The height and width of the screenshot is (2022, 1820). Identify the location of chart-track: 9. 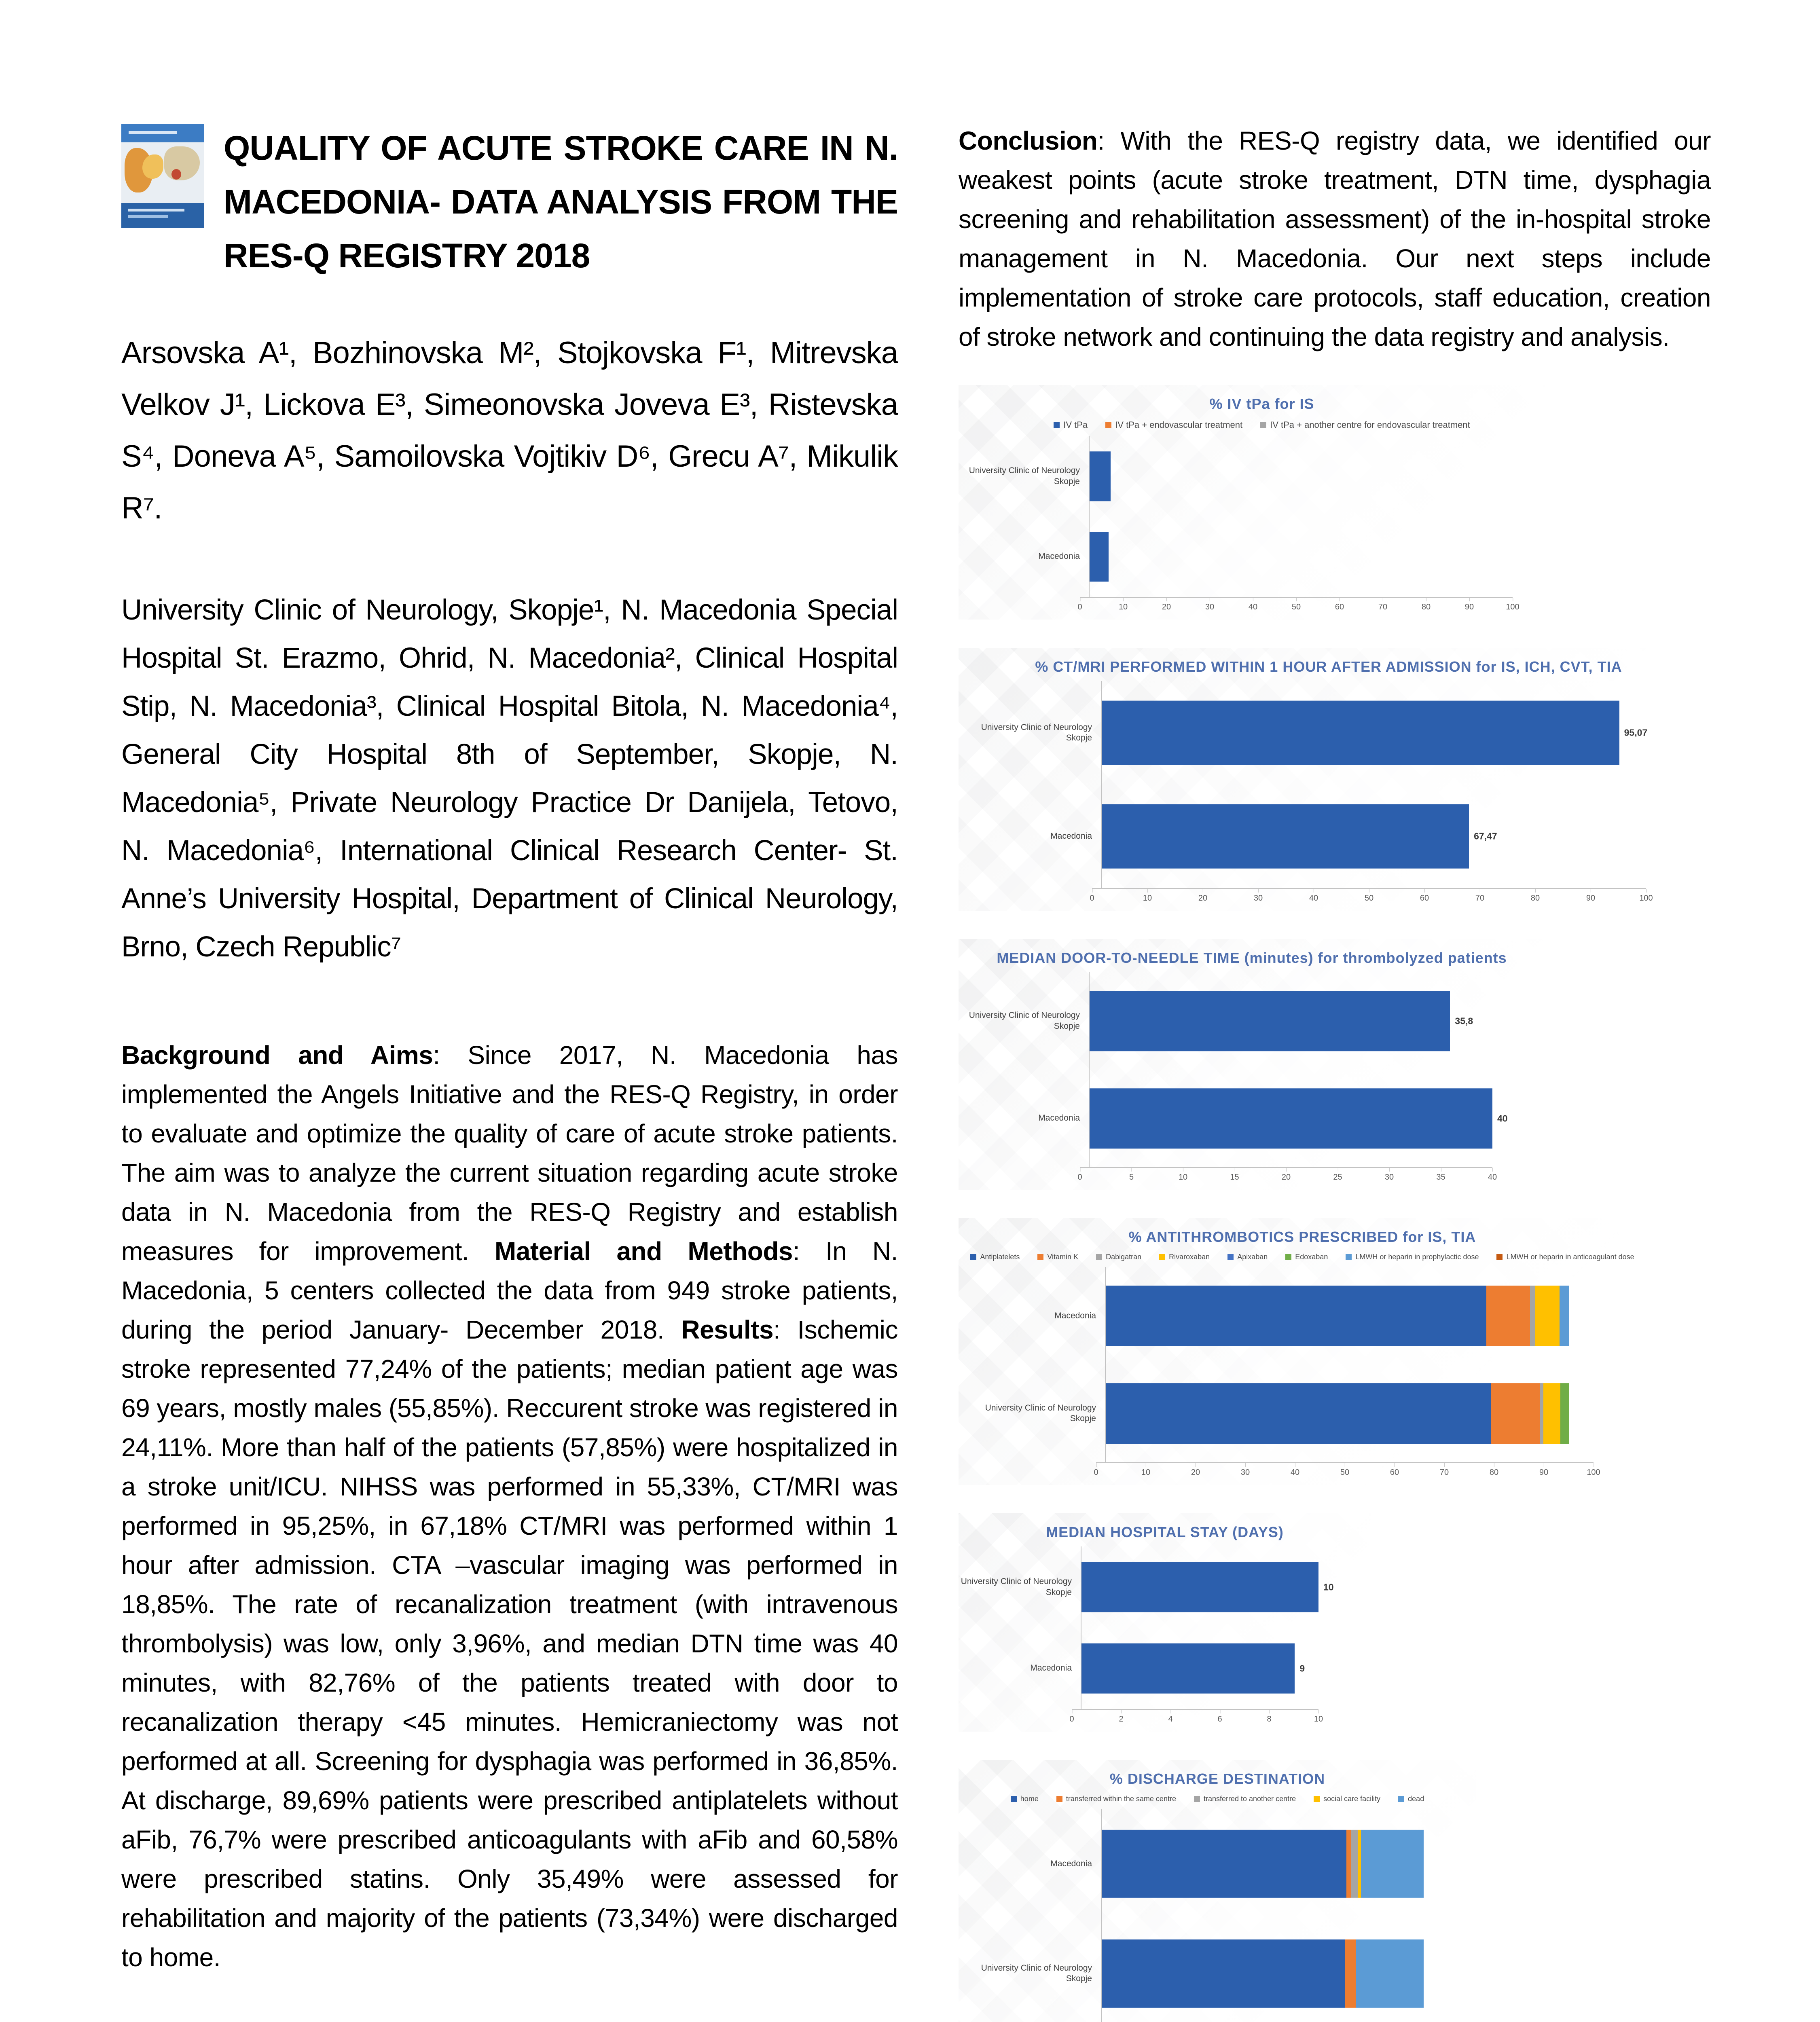
(1199, 1668).